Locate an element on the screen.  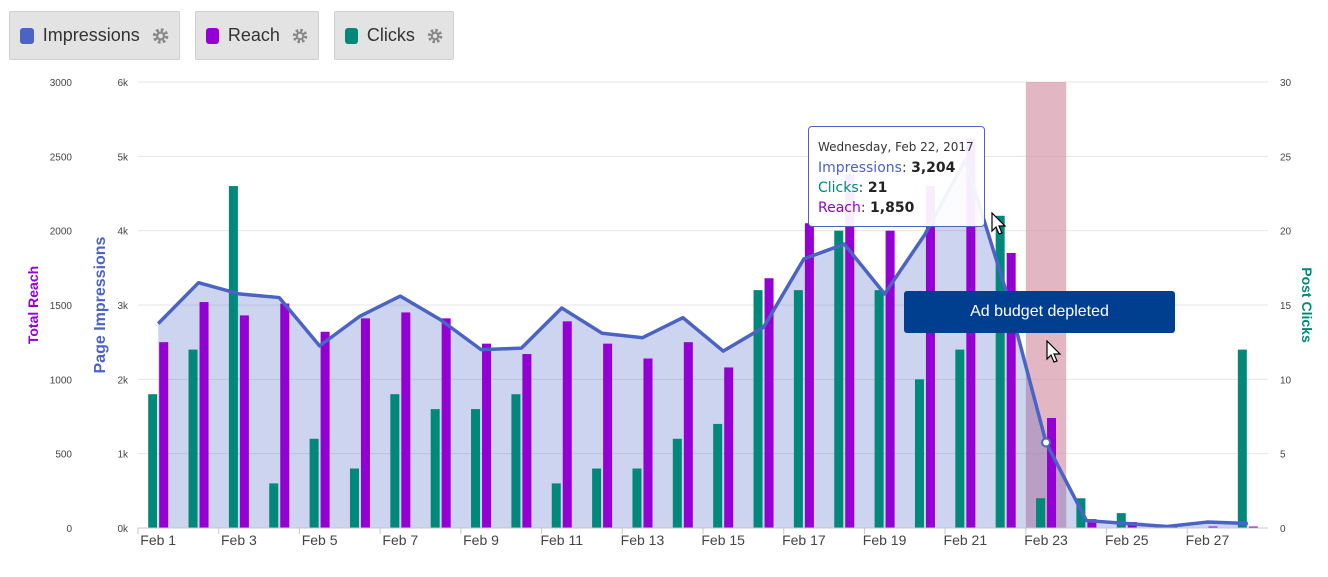
callout-label: Ad budget depleted is located at coordinates (1039, 311).